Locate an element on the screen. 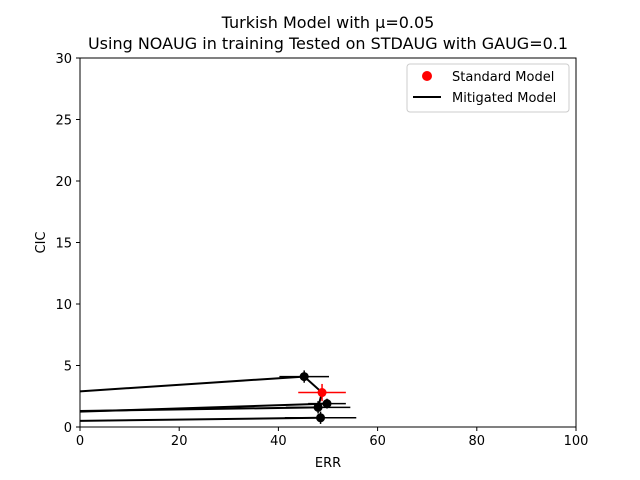 The image size is (640, 480). y-tick-label: 20 is located at coordinates (63, 182).